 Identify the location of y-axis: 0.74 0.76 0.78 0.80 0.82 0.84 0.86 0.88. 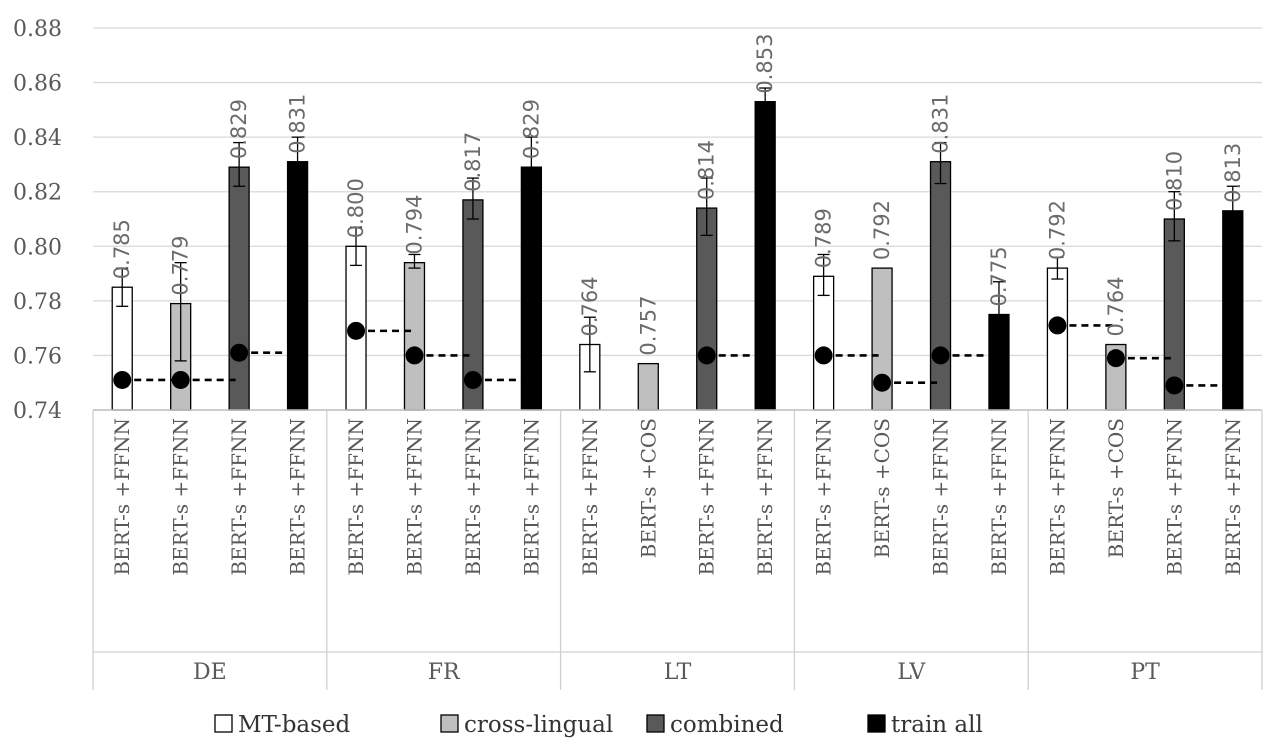
(37, 220).